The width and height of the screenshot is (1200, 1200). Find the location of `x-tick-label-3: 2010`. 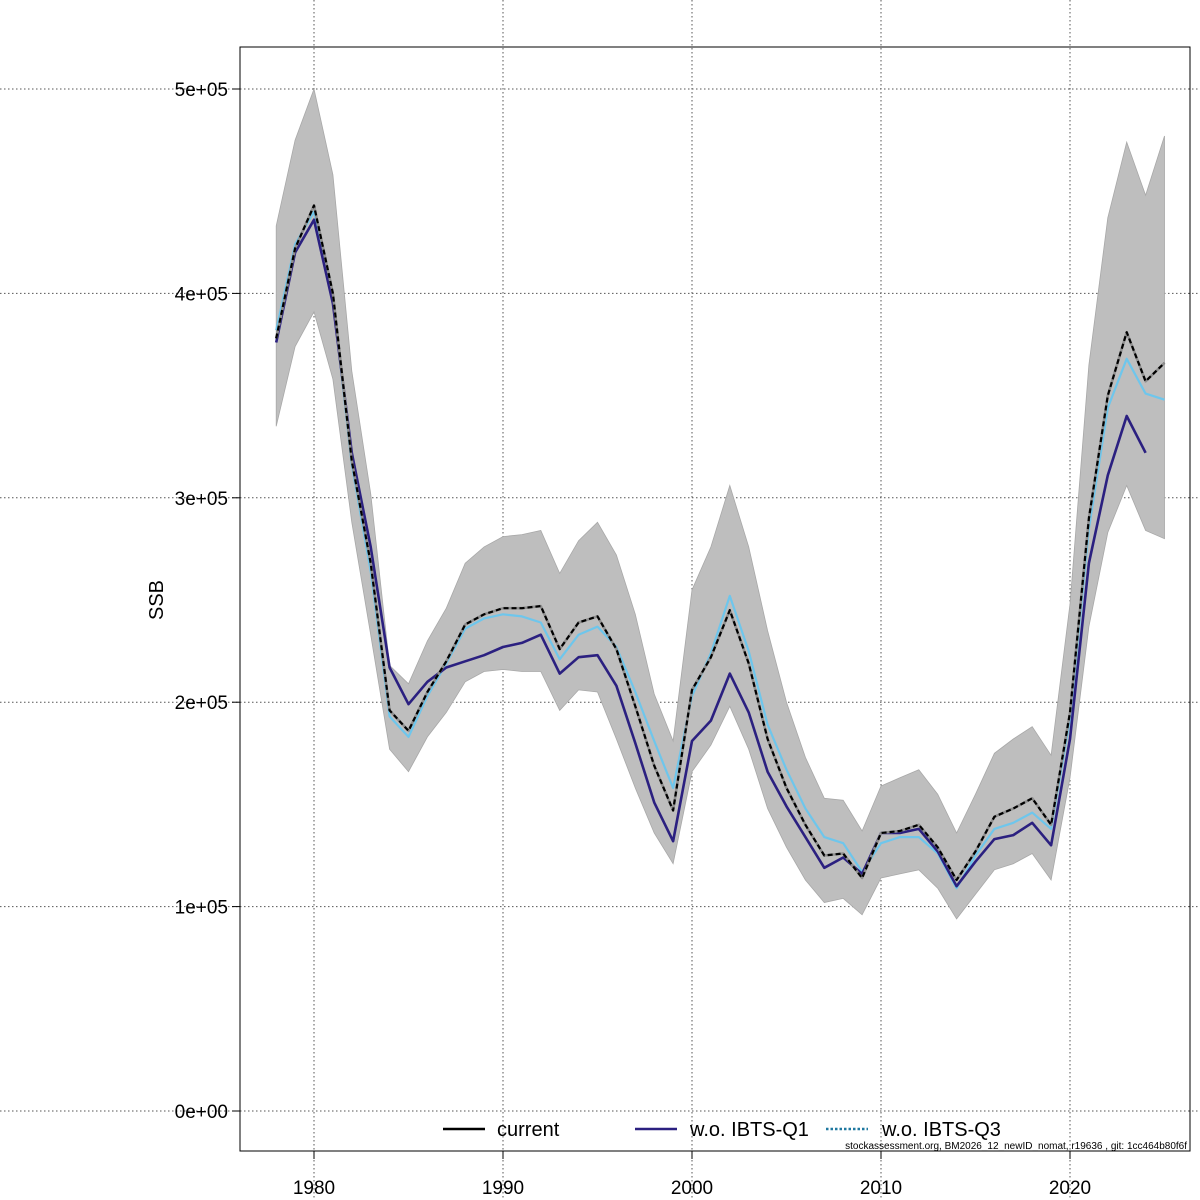

x-tick-label-3: 2010 is located at coordinates (881, 1188).